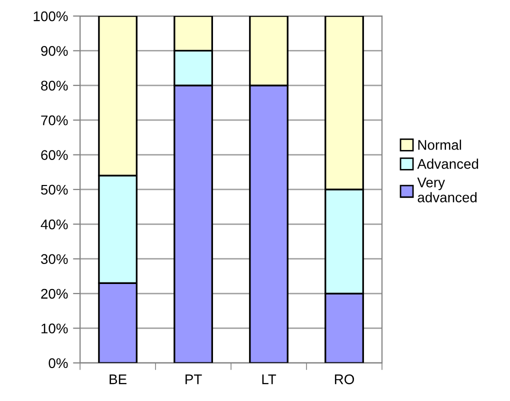 This screenshot has width=510, height=401. Describe the element at coordinates (55, 329) in the screenshot. I see `y-tick-label: 10%` at that location.